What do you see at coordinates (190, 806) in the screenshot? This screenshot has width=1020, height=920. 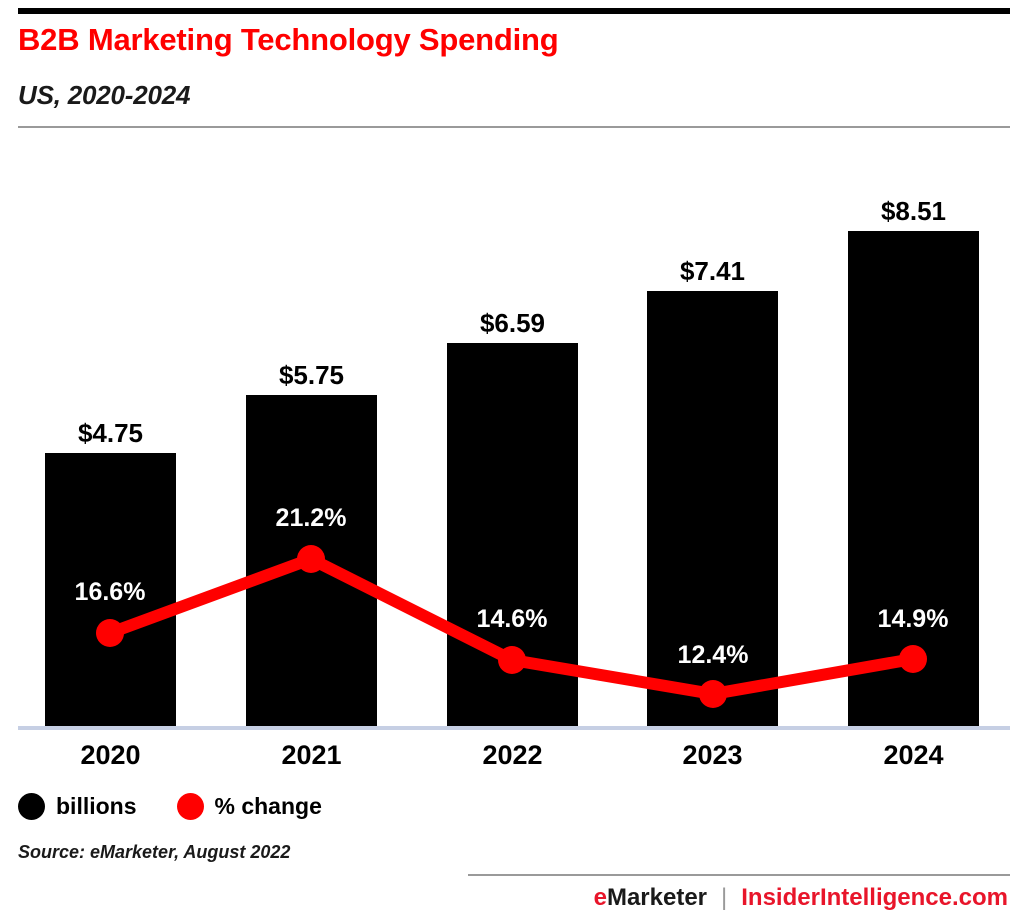 I see `circle-red-icon` at bounding box center [190, 806].